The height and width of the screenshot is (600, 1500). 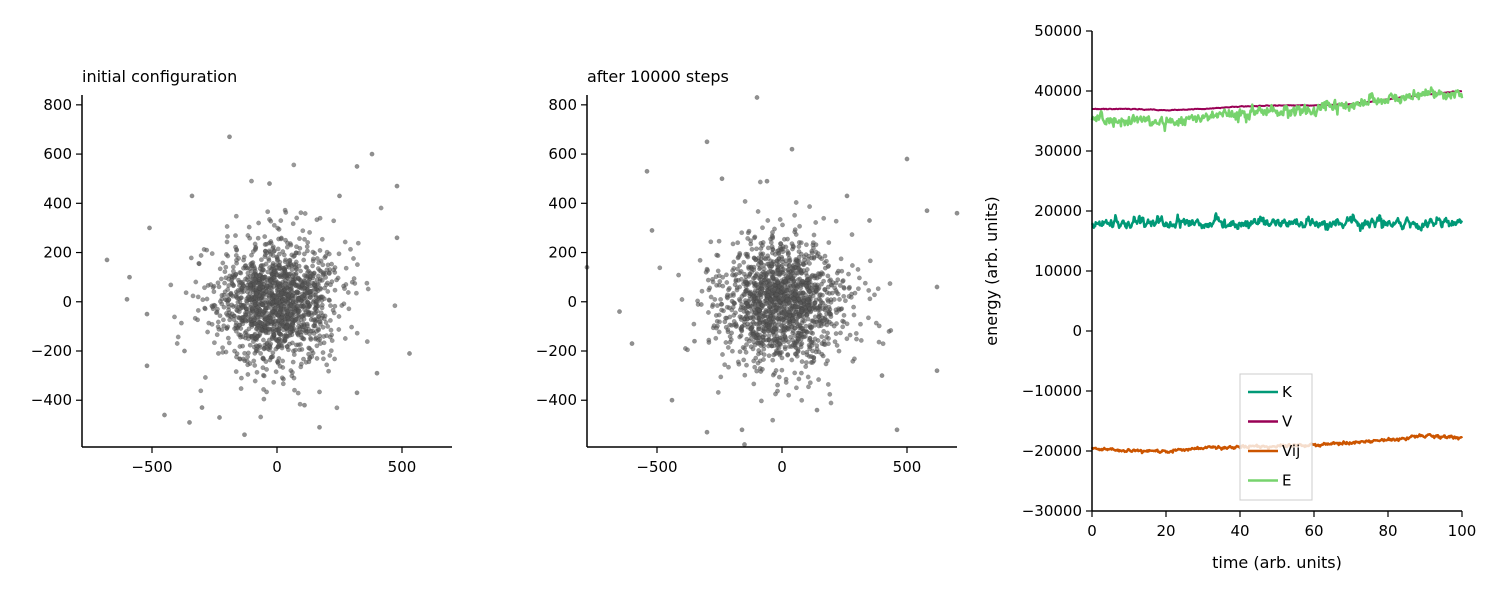 I want to click on y-tick-label: 600, so click(x=57, y=154).